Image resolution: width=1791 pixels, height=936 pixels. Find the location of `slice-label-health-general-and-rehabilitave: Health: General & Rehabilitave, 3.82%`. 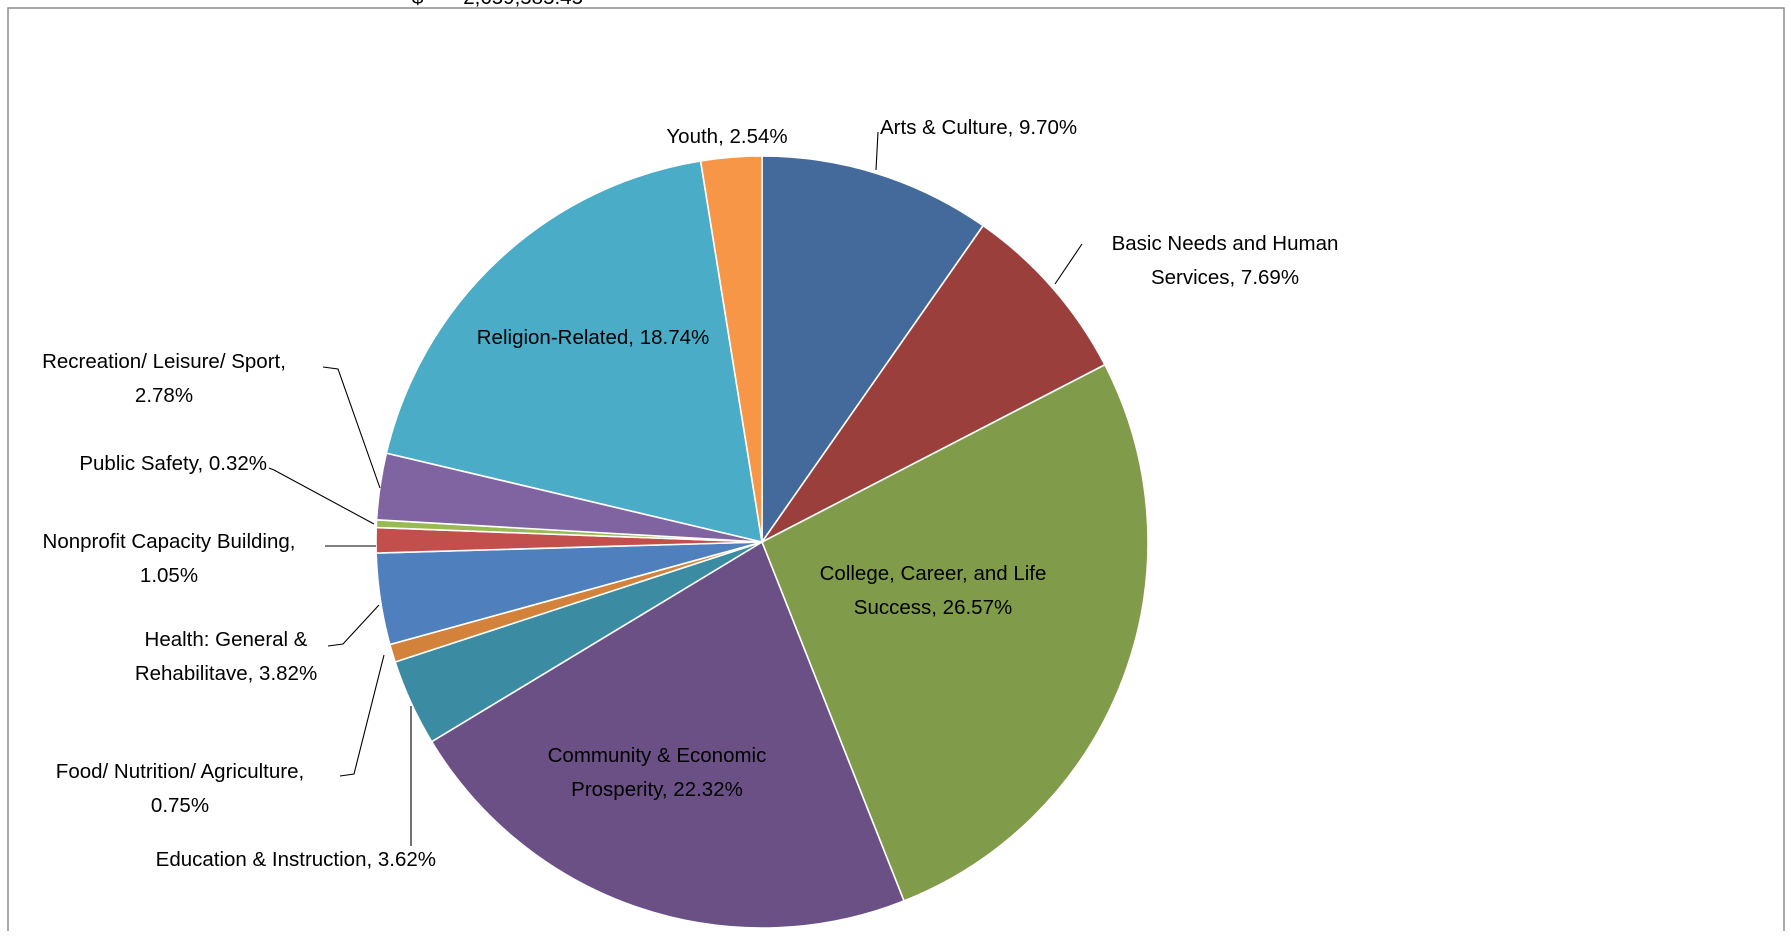

slice-label-health-general-and-rehabilitave: Health: General & Rehabilitave, 3.82% is located at coordinates (226, 656).